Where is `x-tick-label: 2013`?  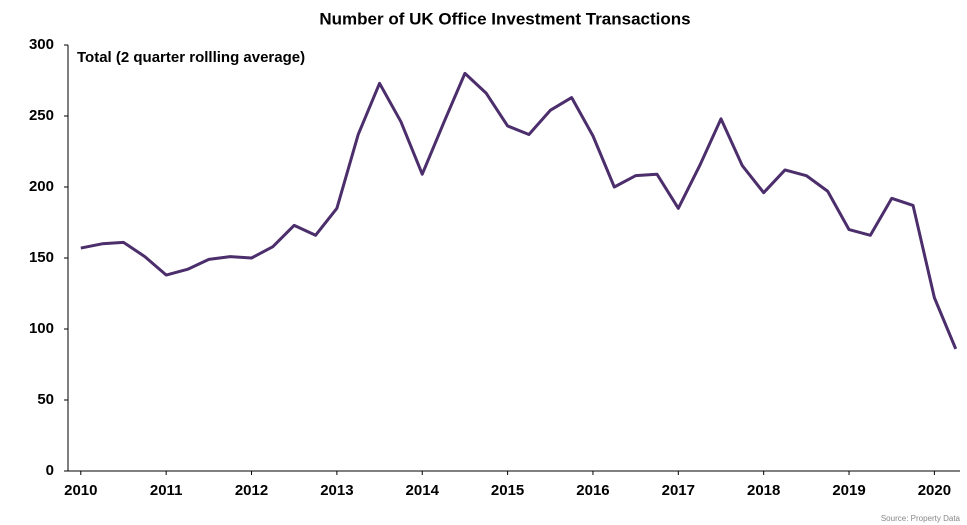
x-tick-label: 2013 is located at coordinates (336, 490).